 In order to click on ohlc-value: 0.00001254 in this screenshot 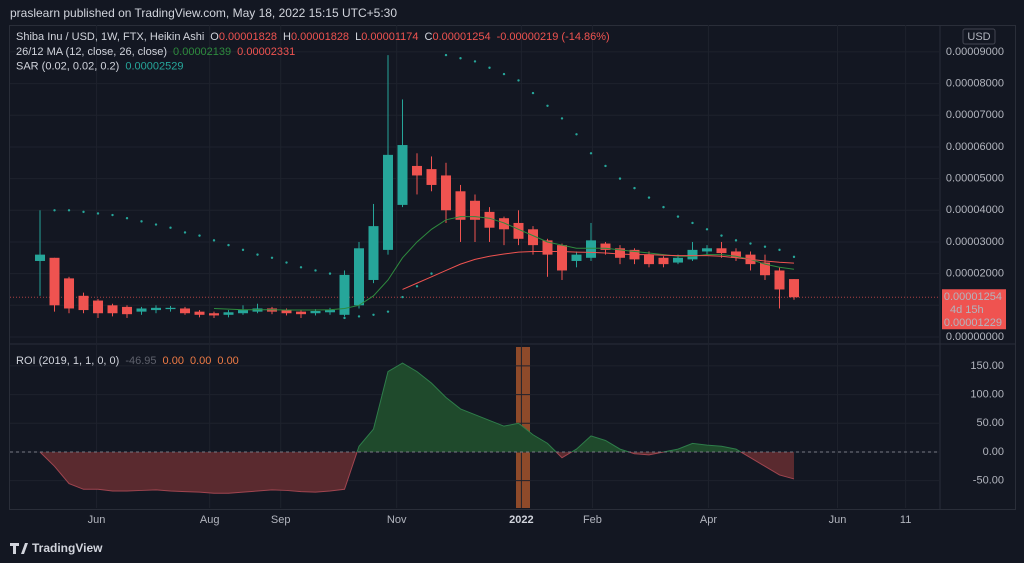, I will do `click(461, 37)`.